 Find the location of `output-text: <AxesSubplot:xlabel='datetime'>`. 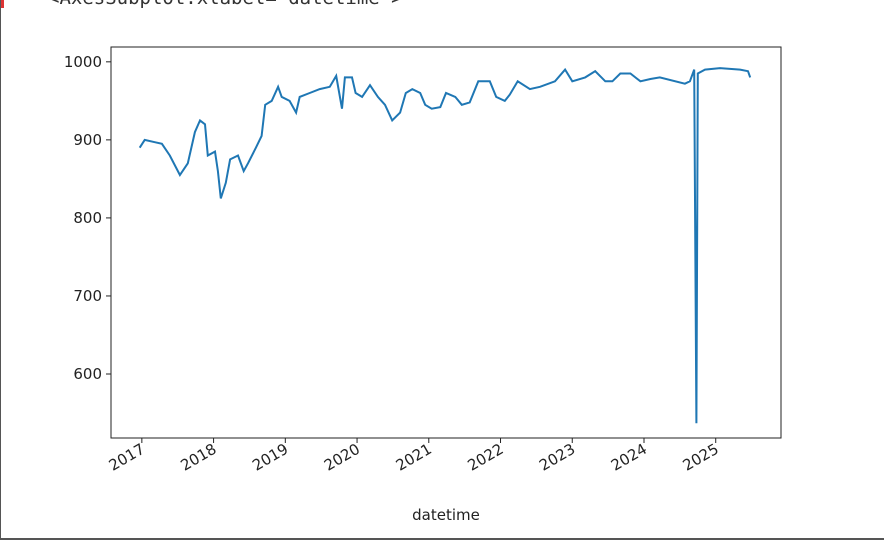

output-text: <AxesSubplot:xlabel='datetime'> is located at coordinates (225, 4).